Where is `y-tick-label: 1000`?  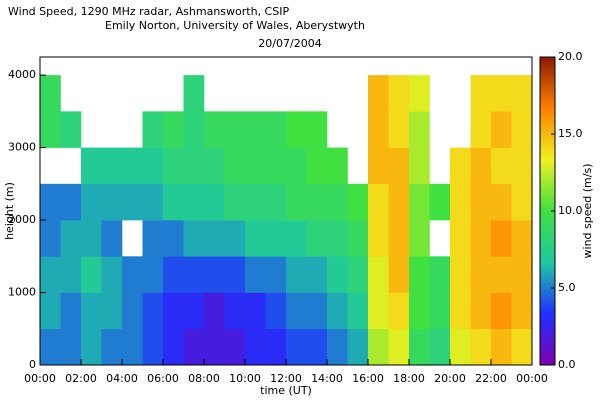 y-tick-label: 1000 is located at coordinates (22, 292).